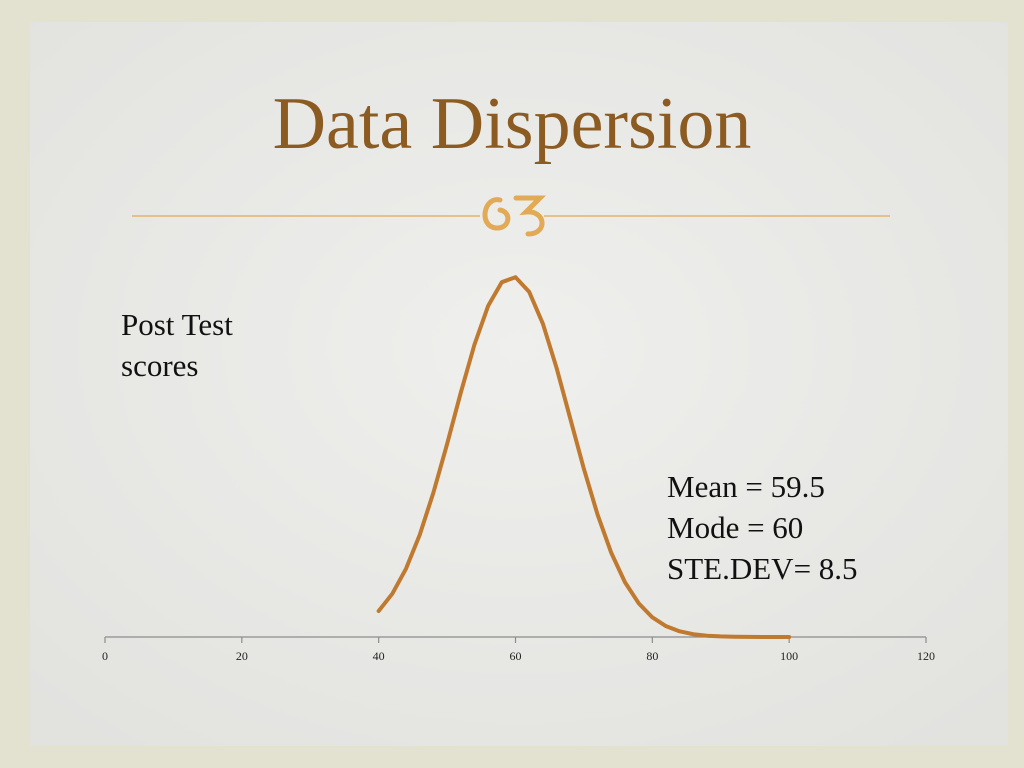  Describe the element at coordinates (762, 568) in the screenshot. I see `annotation: STE.DEV= 8.5` at that location.